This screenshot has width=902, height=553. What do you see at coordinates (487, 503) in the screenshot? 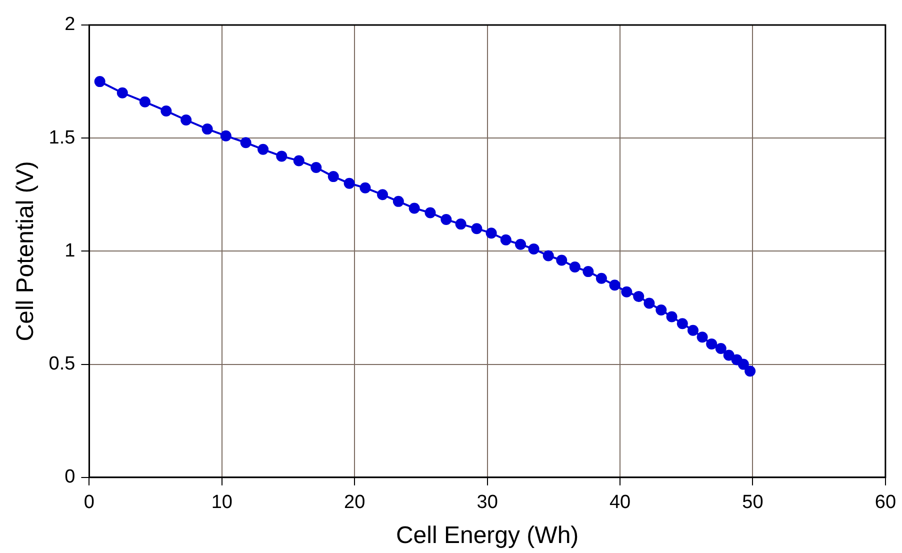
I see `x-tick-label: 30` at bounding box center [487, 503].